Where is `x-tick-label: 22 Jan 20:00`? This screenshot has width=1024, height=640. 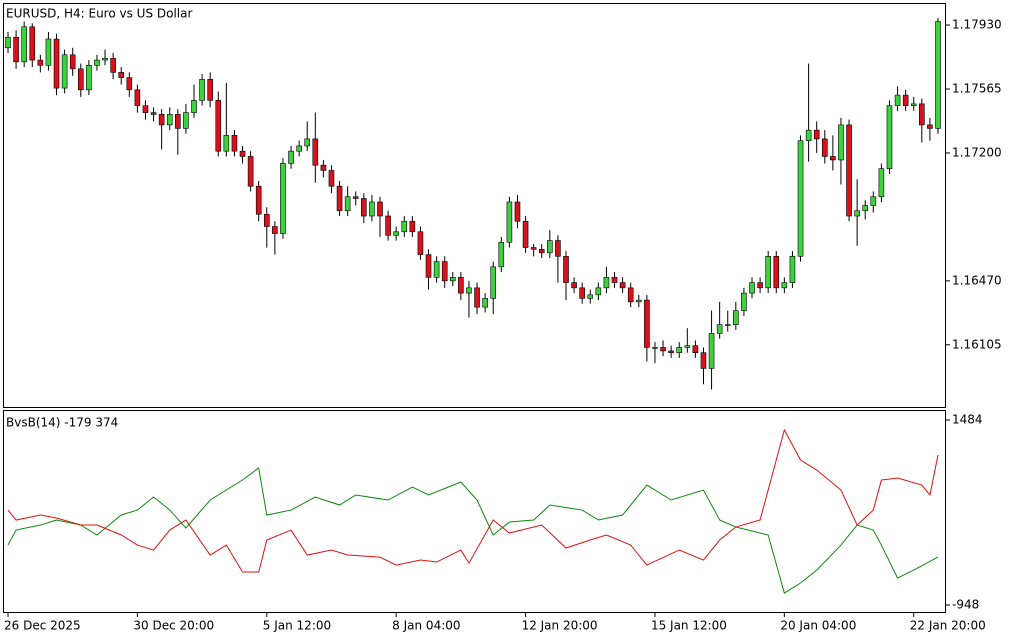 x-tick-label: 22 Jan 20:00 is located at coordinates (948, 626).